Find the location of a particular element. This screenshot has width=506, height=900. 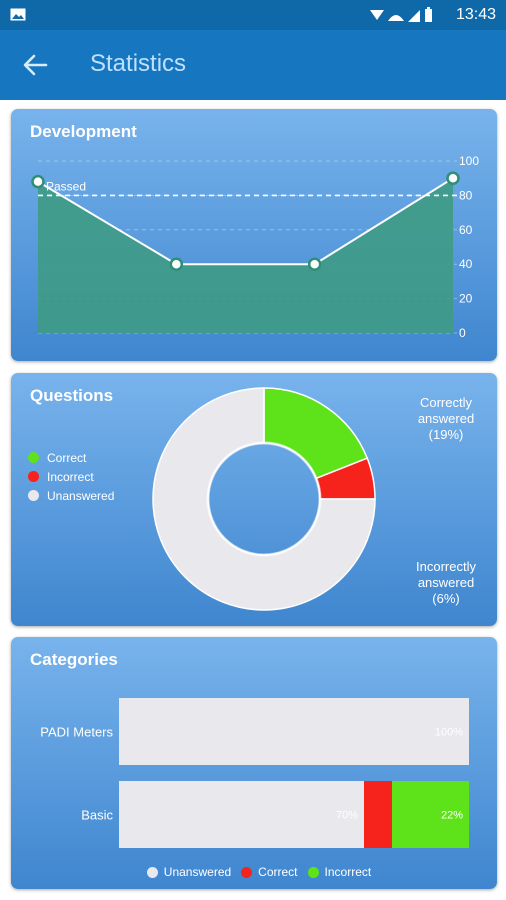

y-tick-label: 80 is located at coordinates (466, 195).